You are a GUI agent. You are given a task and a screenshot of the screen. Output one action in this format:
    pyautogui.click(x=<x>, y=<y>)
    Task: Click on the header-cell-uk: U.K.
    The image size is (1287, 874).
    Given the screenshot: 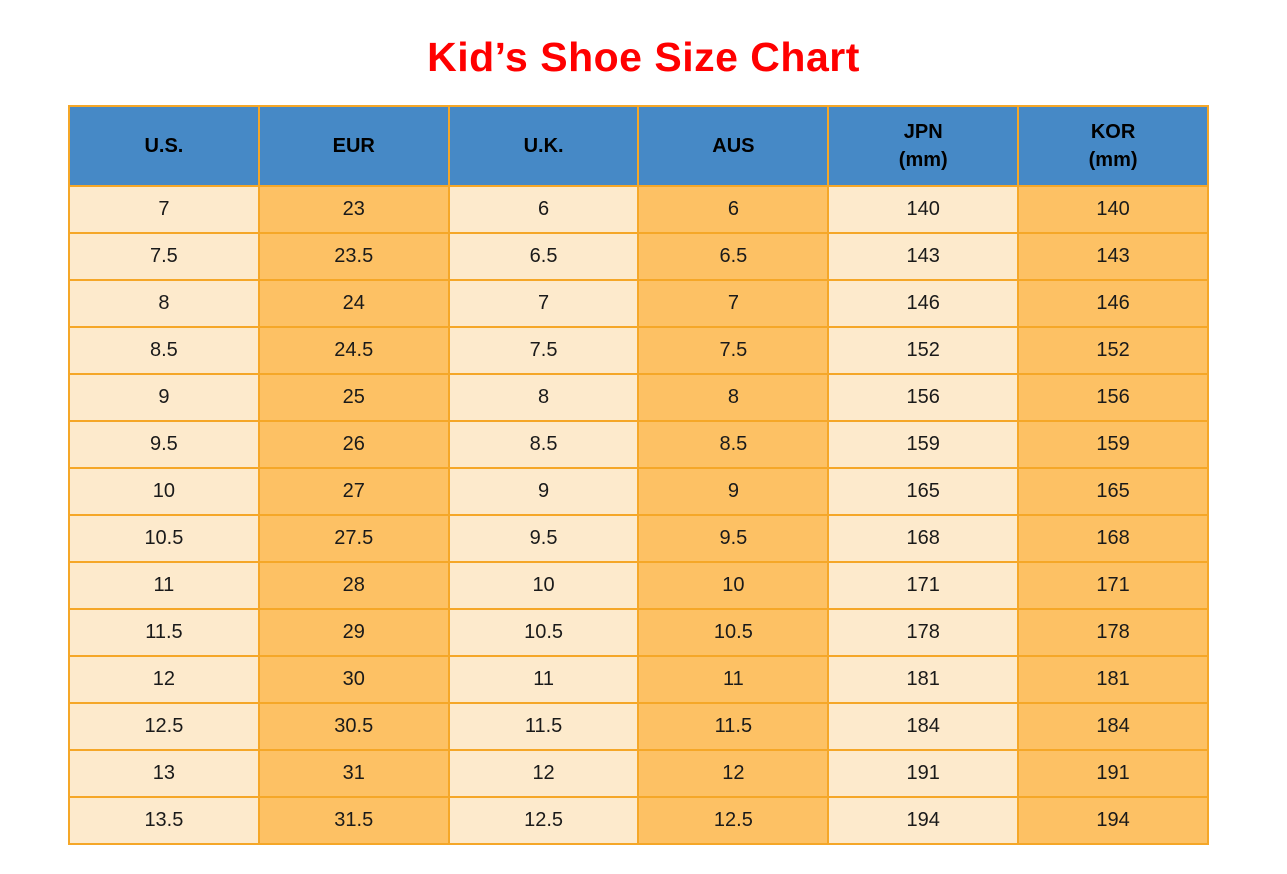 What is the action you would take?
    pyautogui.click(x=543, y=146)
    